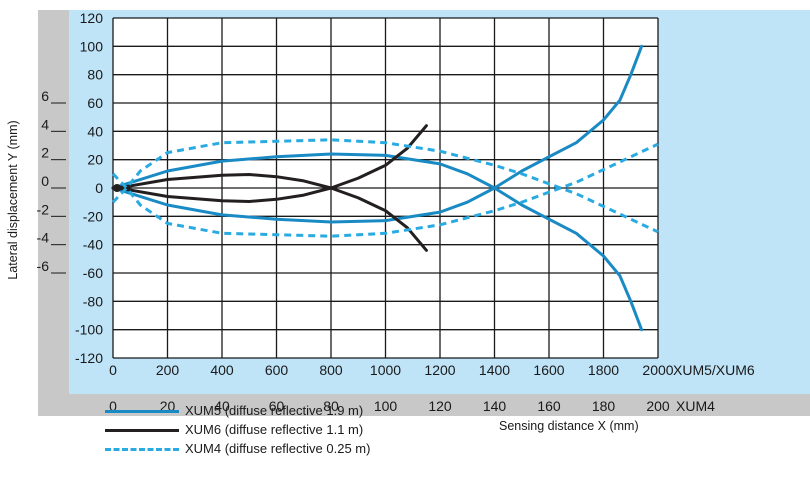  What do you see at coordinates (386, 406) in the screenshot?
I see `x-tick-label-xum4: 100` at bounding box center [386, 406].